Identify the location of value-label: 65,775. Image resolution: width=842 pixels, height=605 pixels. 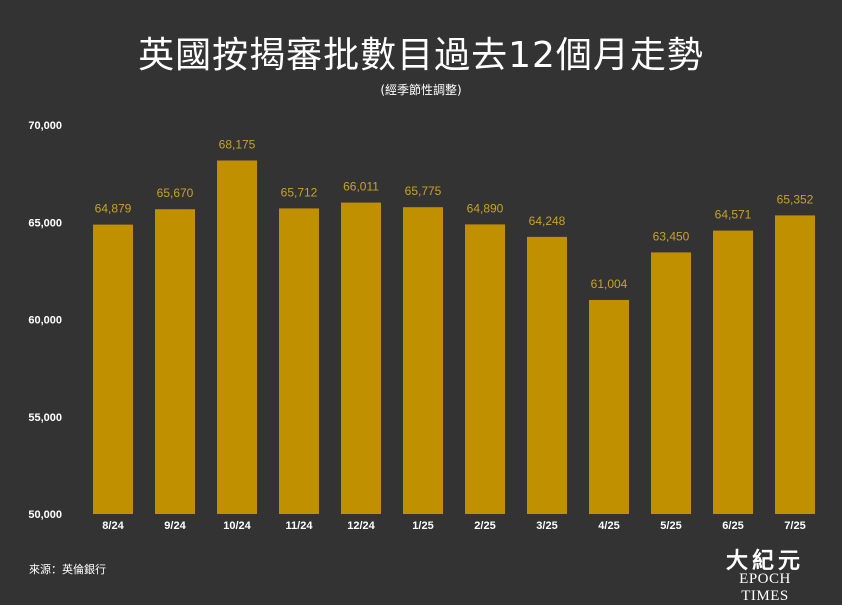
(423, 191).